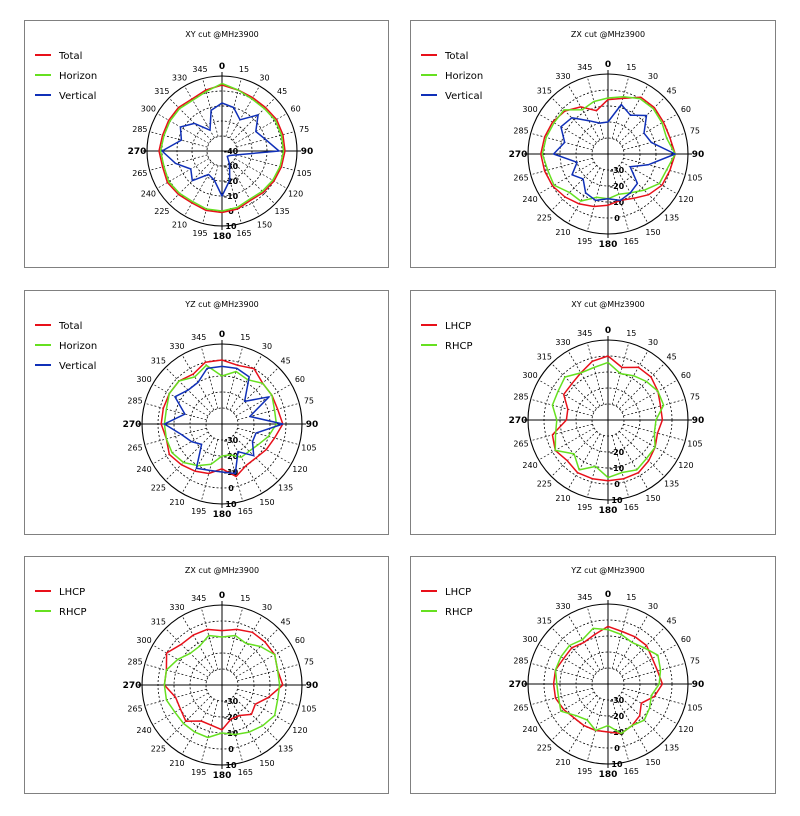 The image size is (800, 816). What do you see at coordinates (458, 592) in the screenshot?
I see `legend-label: LHCP` at bounding box center [458, 592].